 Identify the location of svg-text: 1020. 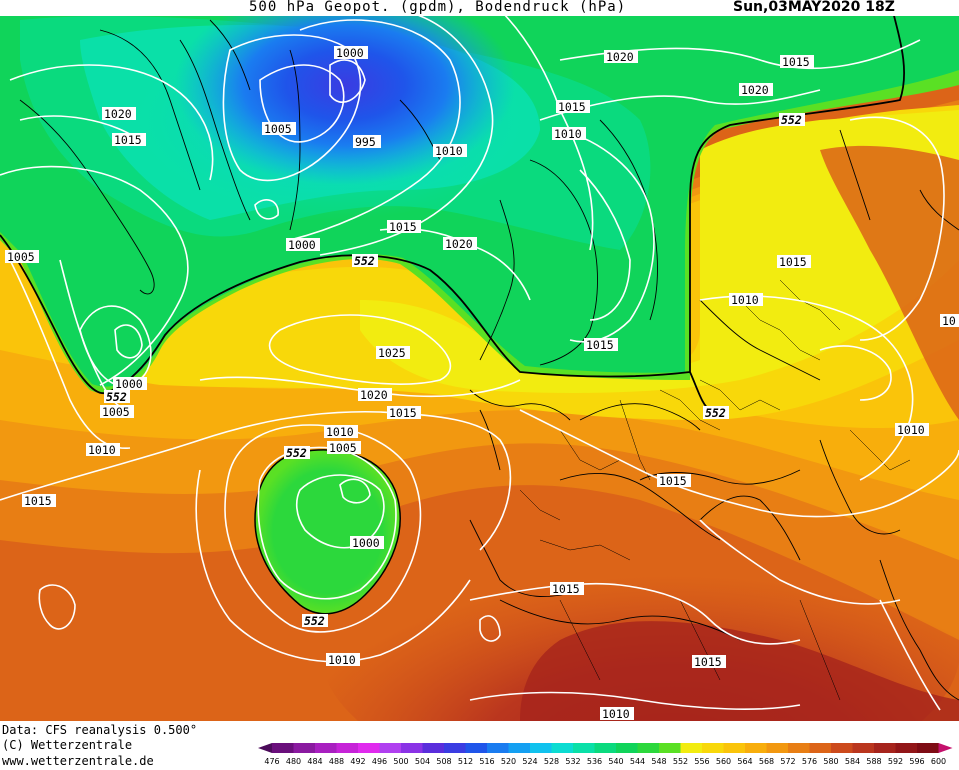
(459, 244).